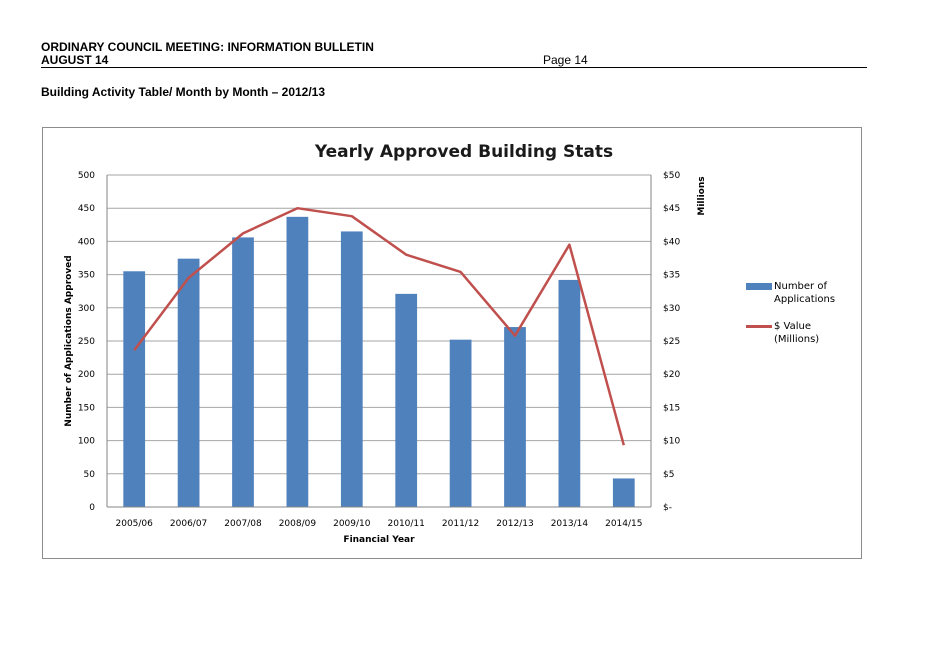  I want to click on x-tick-label: 2010/11, so click(406, 524).